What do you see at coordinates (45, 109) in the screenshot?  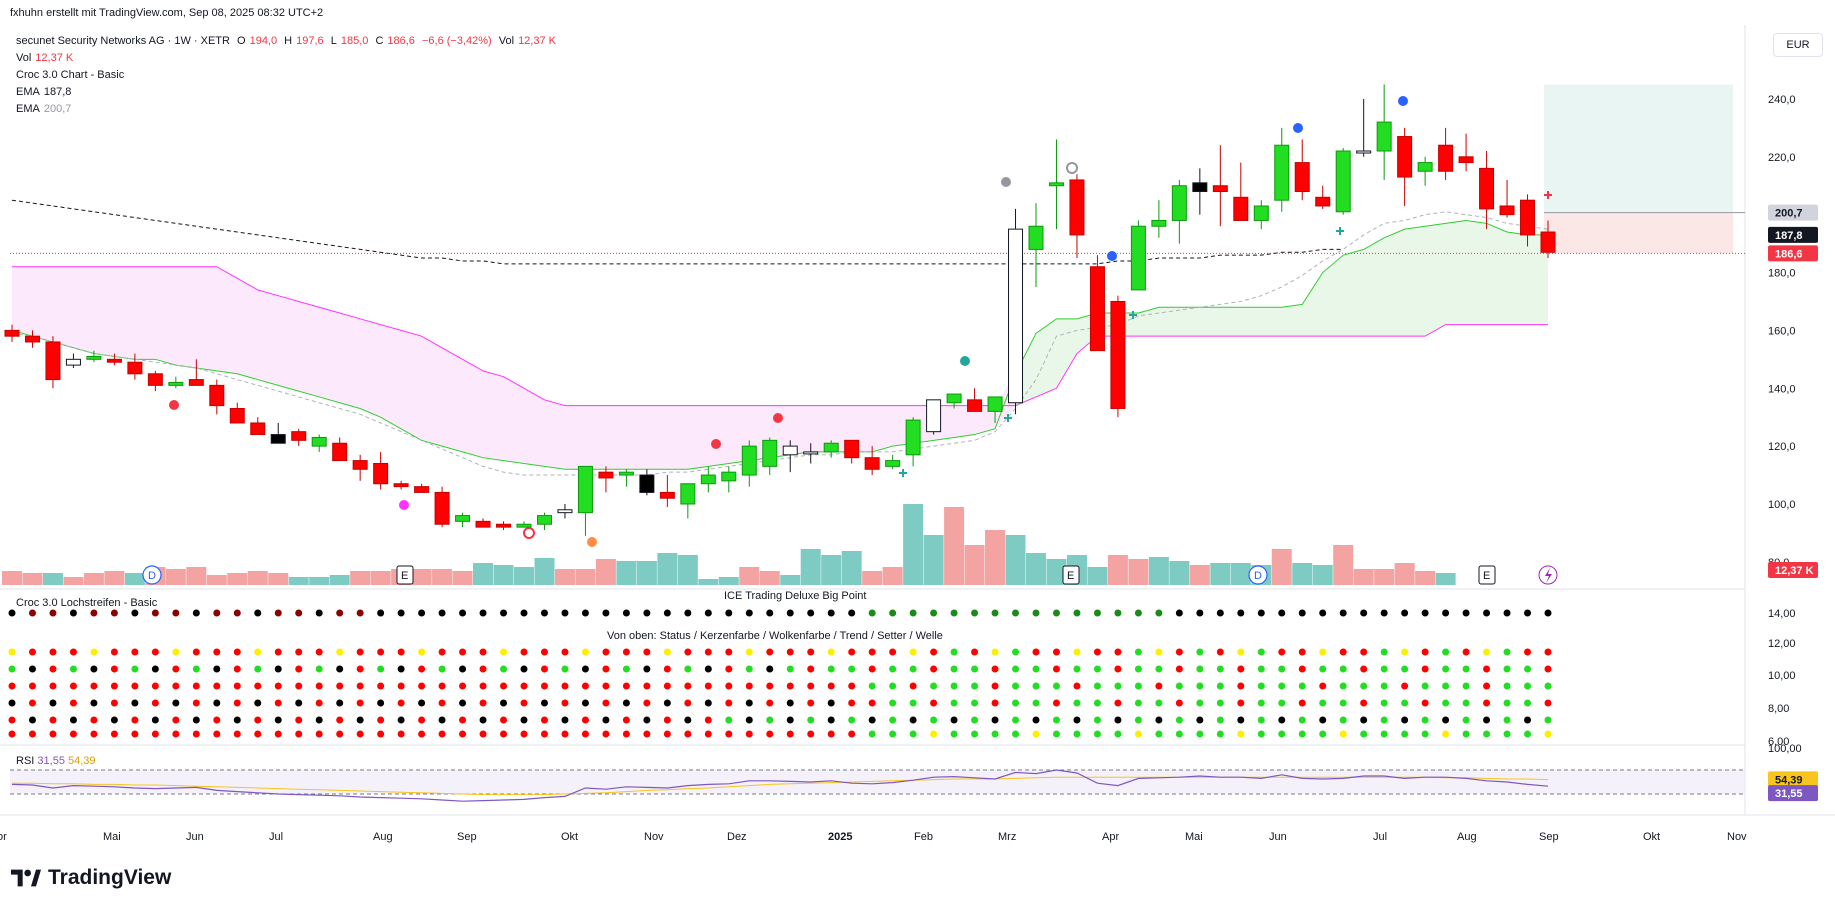 I see `legend-ema-slow: EMA 200,7` at bounding box center [45, 109].